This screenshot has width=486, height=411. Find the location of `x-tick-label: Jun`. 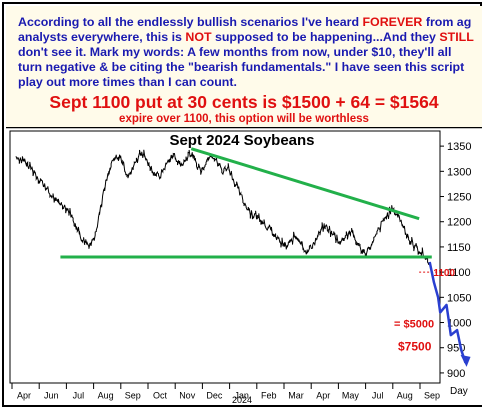

x-tick-label: Jun is located at coordinates (51, 395).